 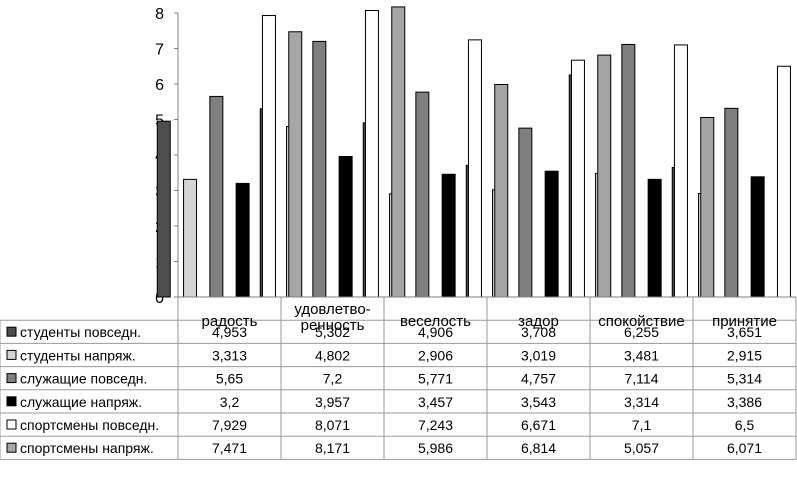 What do you see at coordinates (229, 425) in the screenshot?
I see `data-label: 7,929` at bounding box center [229, 425].